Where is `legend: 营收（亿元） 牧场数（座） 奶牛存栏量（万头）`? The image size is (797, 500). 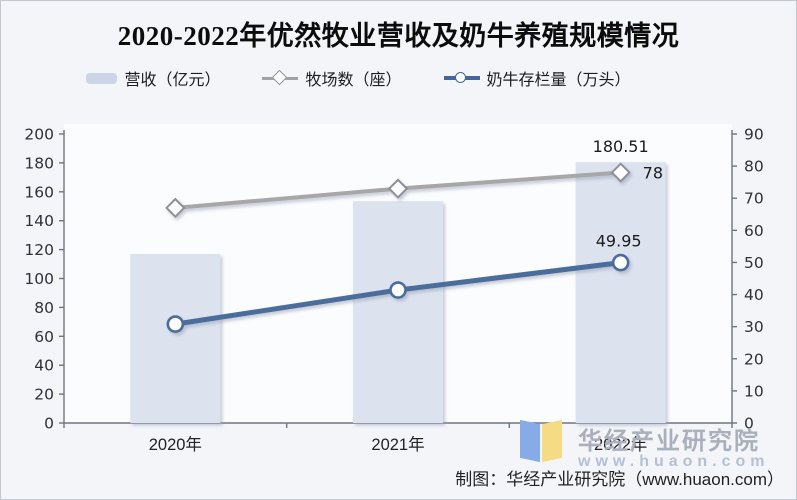 legend: 营收（亿元） 牧场数（座） 奶牛存栏量（万头） is located at coordinates (378, 78).